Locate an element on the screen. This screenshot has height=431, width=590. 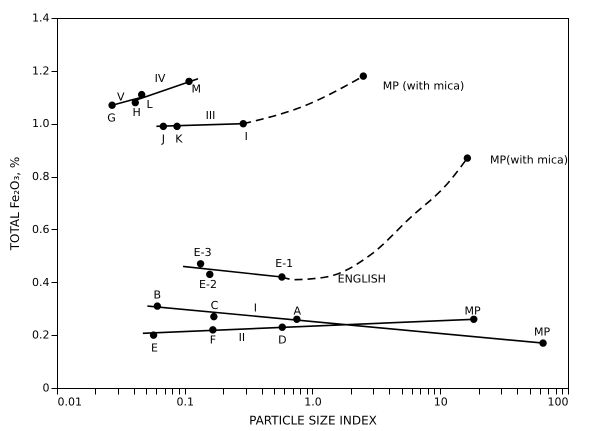
y-axis-title: TOTAL Fe₂O₃, % is located at coordinates (15, 204).